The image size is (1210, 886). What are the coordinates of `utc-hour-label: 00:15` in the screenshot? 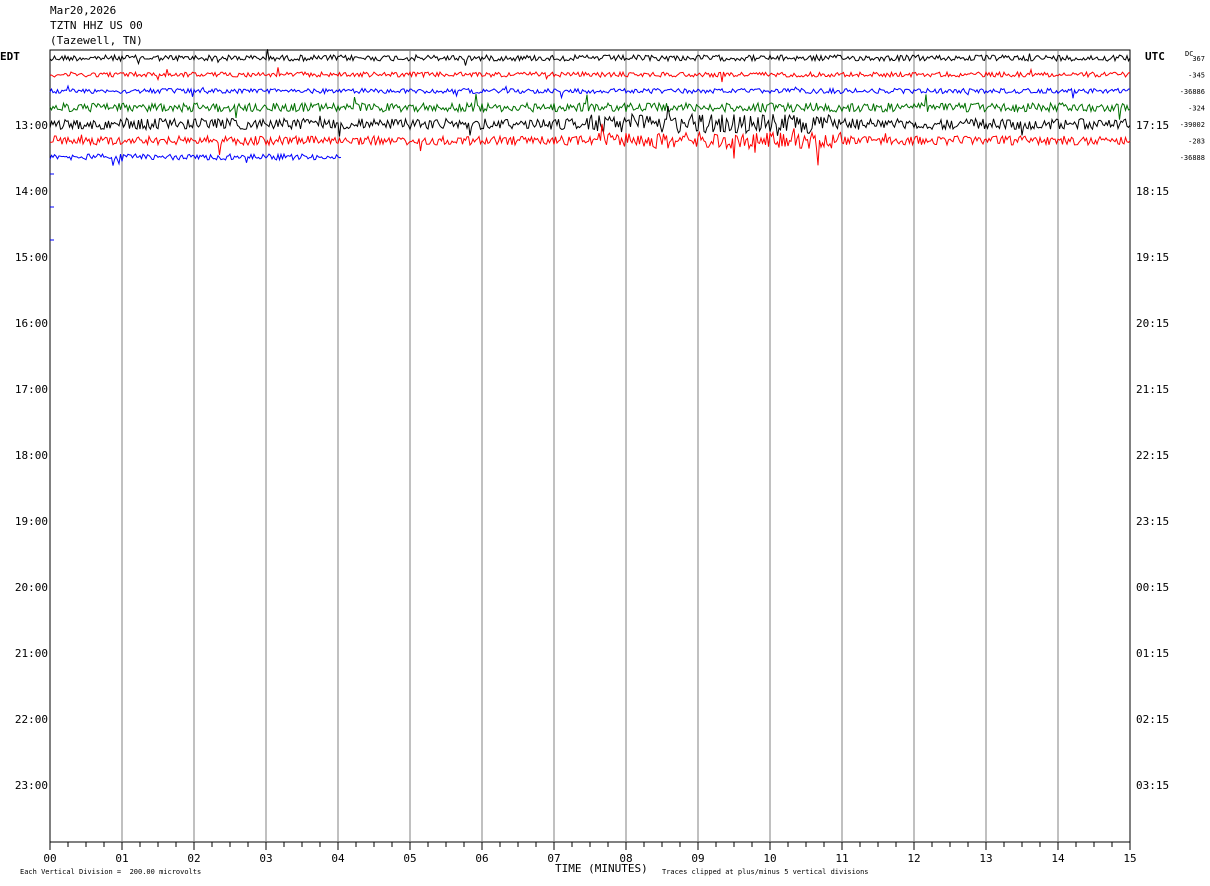 It's located at (1152, 587).